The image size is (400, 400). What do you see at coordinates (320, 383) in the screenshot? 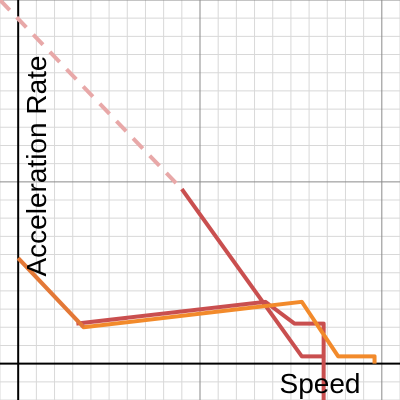
I see `x-axis-label: Speed` at bounding box center [320, 383].